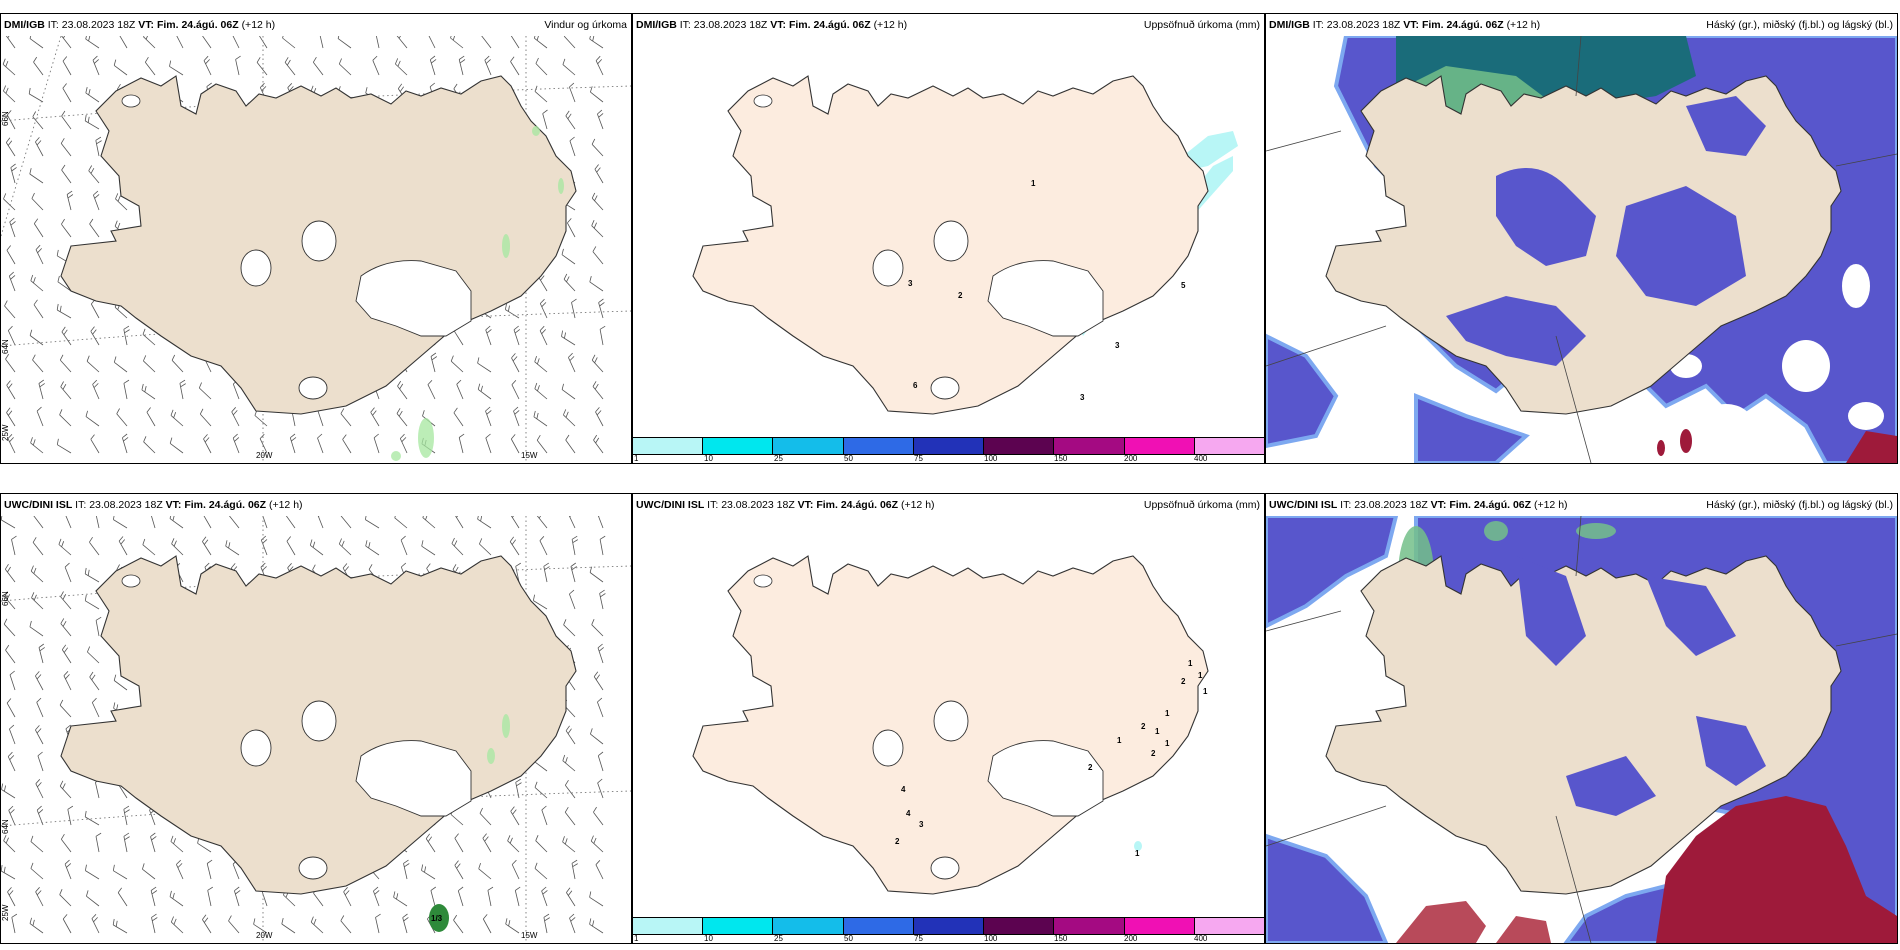  I want to click on accum-value: 1, so click(1205, 691).